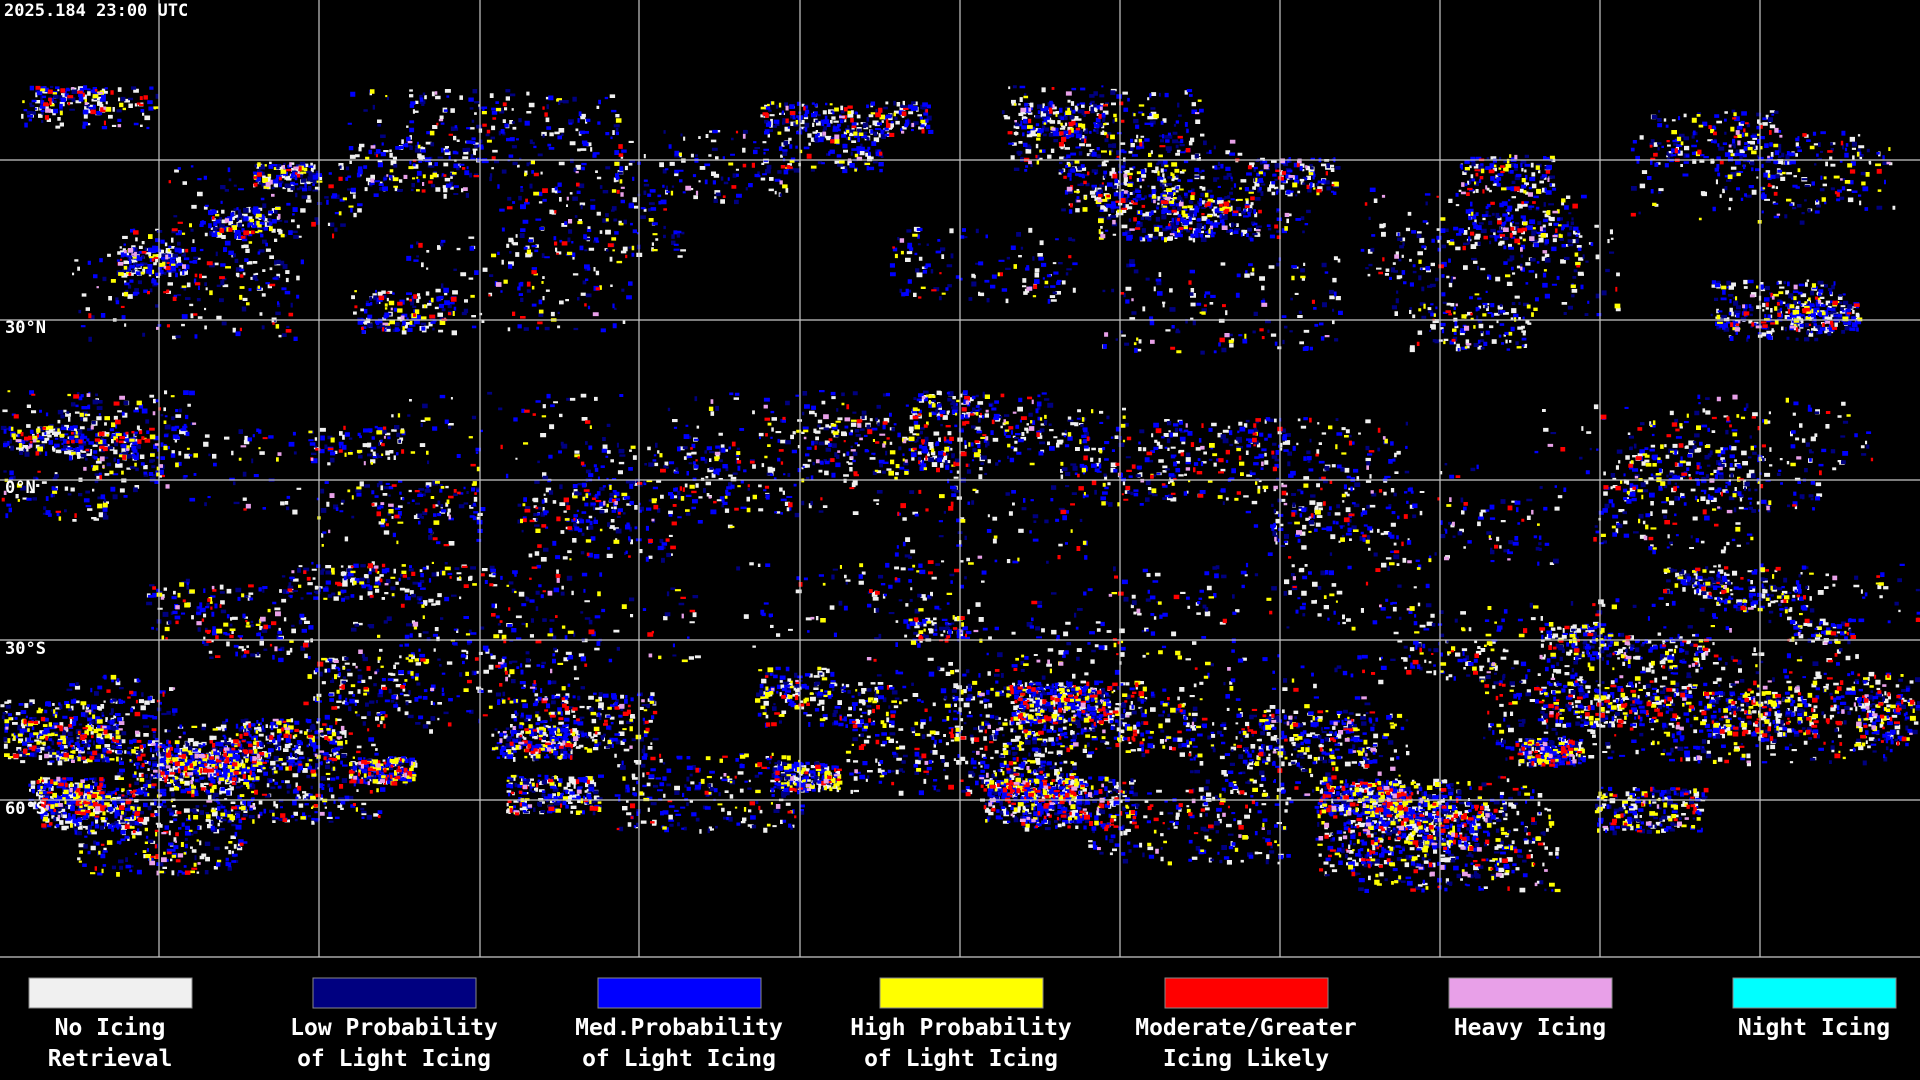 This screenshot has height=1080, width=1920. I want to click on legend-label: Heavy Icing, so click(1530, 1028).